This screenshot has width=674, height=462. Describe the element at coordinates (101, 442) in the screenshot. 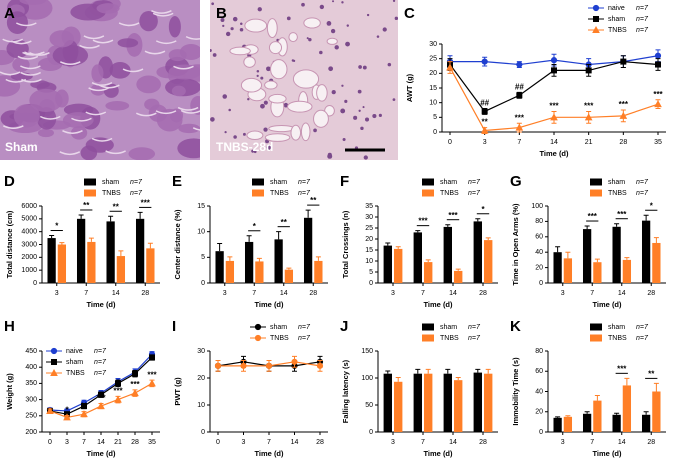

I see `x-tick-label: 14` at that location.